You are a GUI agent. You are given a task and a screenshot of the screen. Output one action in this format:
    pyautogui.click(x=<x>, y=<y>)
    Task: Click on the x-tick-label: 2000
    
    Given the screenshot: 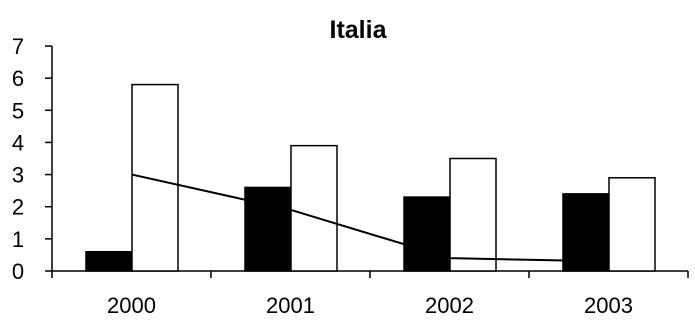 What is the action you would take?
    pyautogui.click(x=131, y=305)
    